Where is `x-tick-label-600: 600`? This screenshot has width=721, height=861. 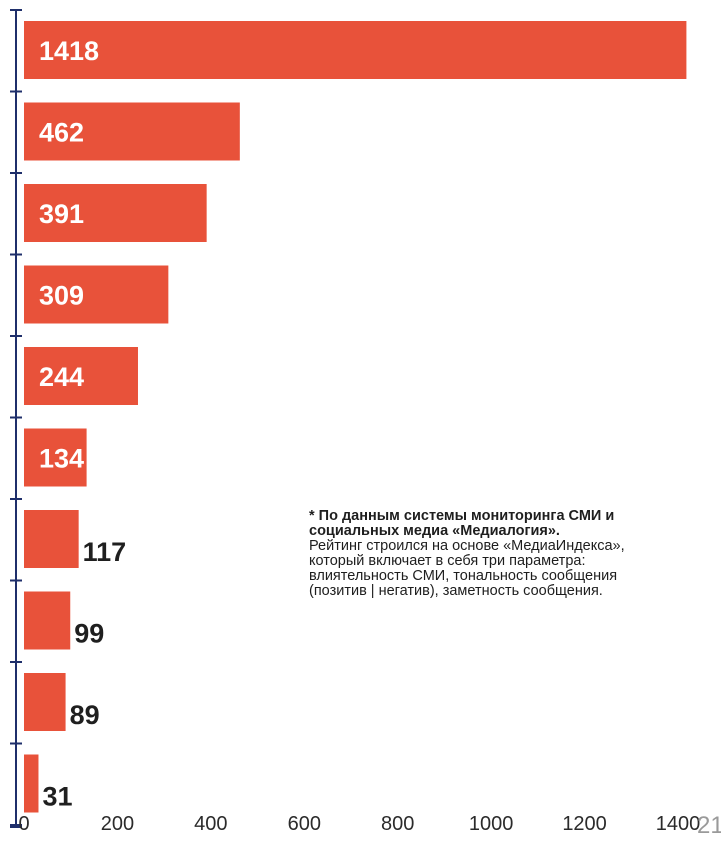 x-tick-label-600: 600 is located at coordinates (304, 824).